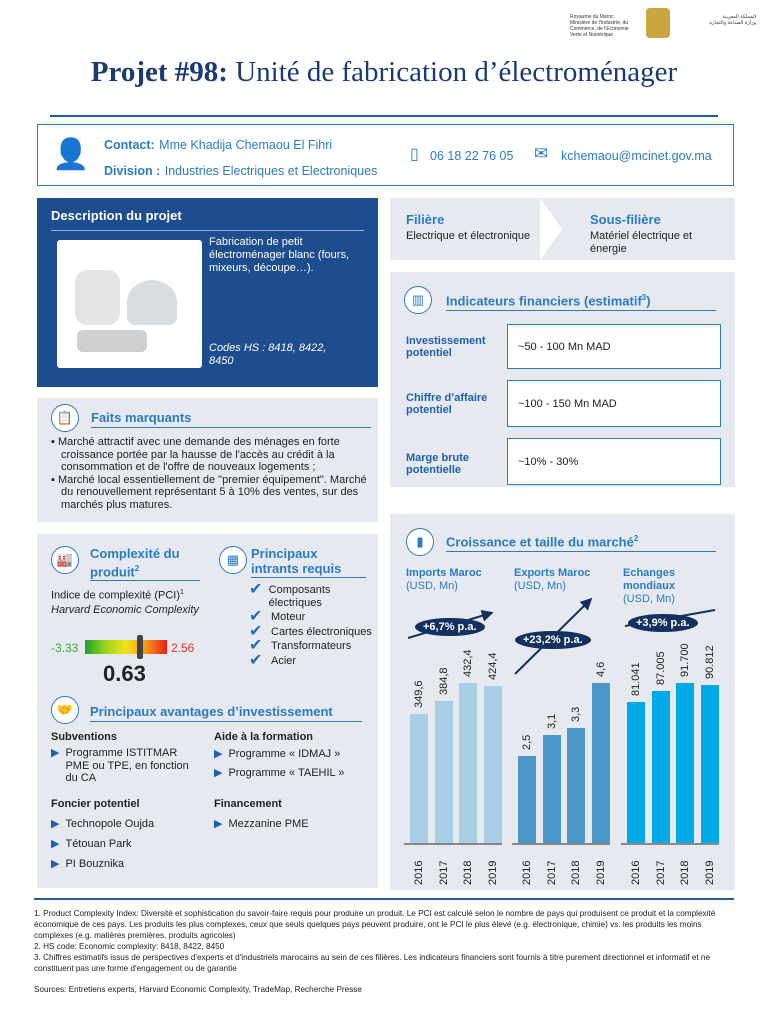 The height and width of the screenshot is (1024, 768). I want to click on project-name: Unité de fabrication d’électroménager, so click(452, 72).